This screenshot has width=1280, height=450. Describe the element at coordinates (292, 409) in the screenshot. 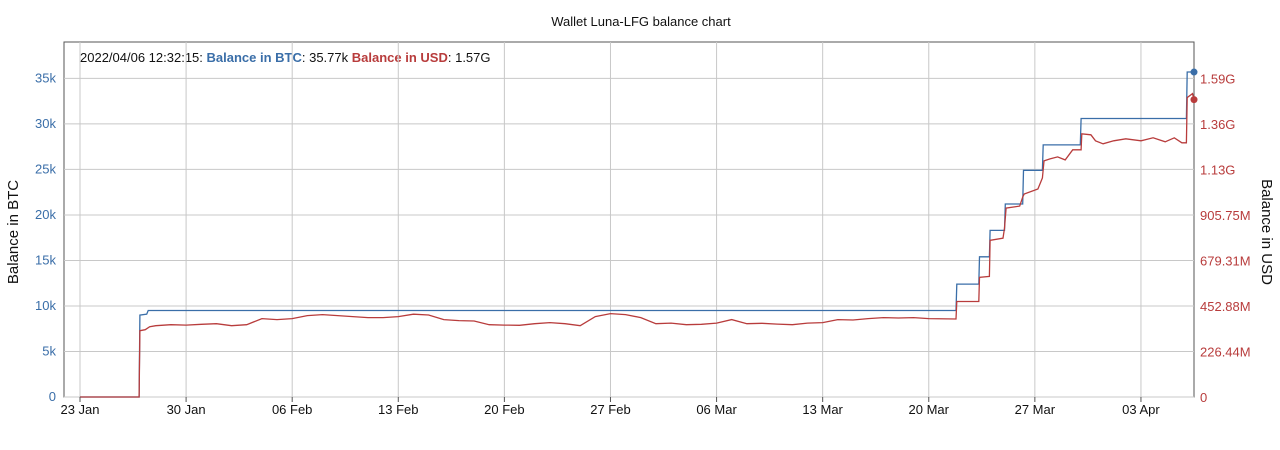

I see `x-tick-label: 06 Feb` at that location.